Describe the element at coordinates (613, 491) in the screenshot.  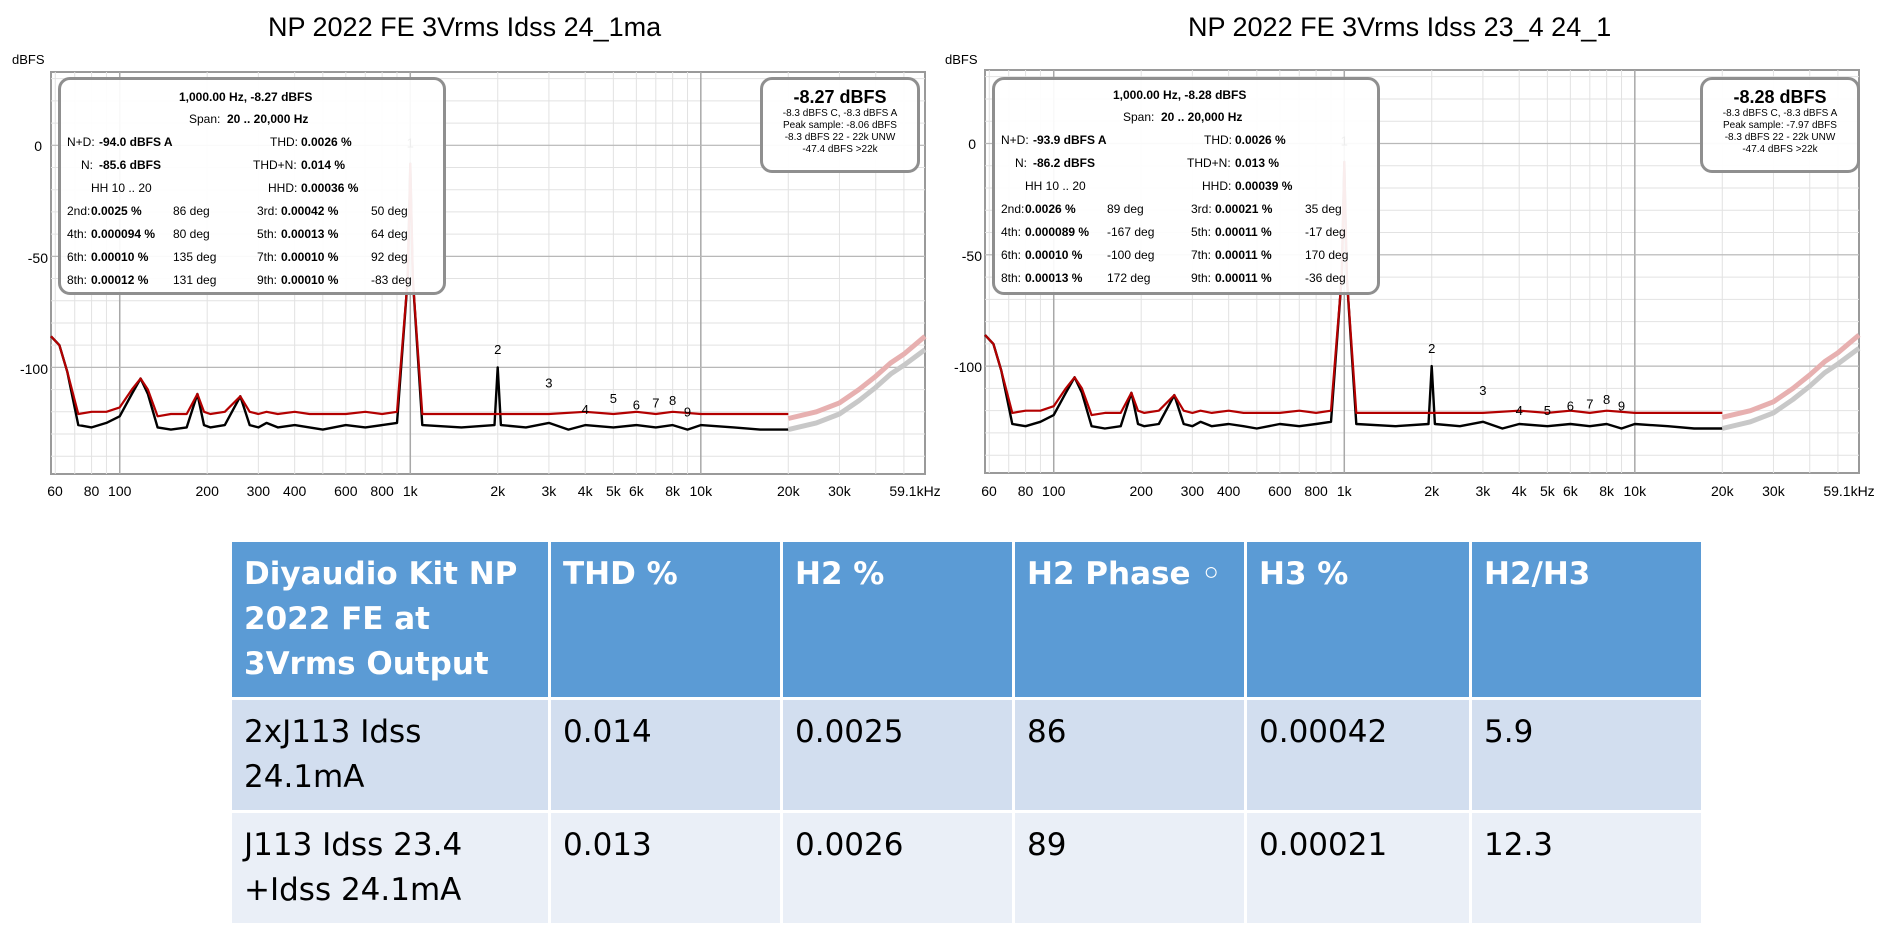
I see `x-tick-label: 5k` at that location.